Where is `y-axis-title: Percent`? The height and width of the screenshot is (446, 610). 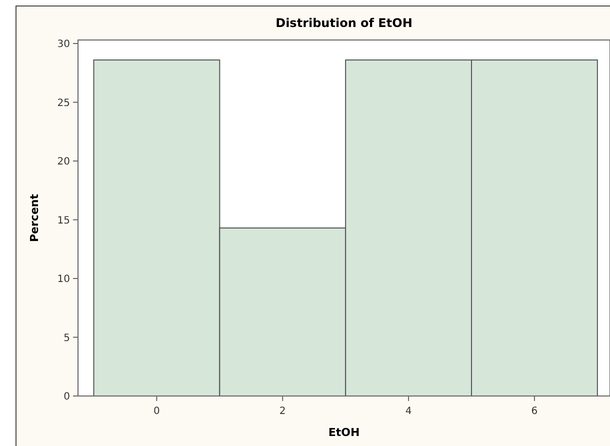
y-axis-title: Percent is located at coordinates (34, 218).